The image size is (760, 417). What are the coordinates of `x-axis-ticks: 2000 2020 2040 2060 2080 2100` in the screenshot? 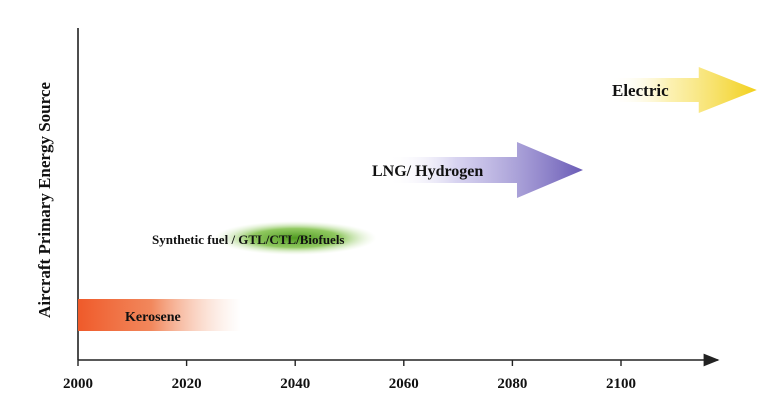 It's located at (349, 376).